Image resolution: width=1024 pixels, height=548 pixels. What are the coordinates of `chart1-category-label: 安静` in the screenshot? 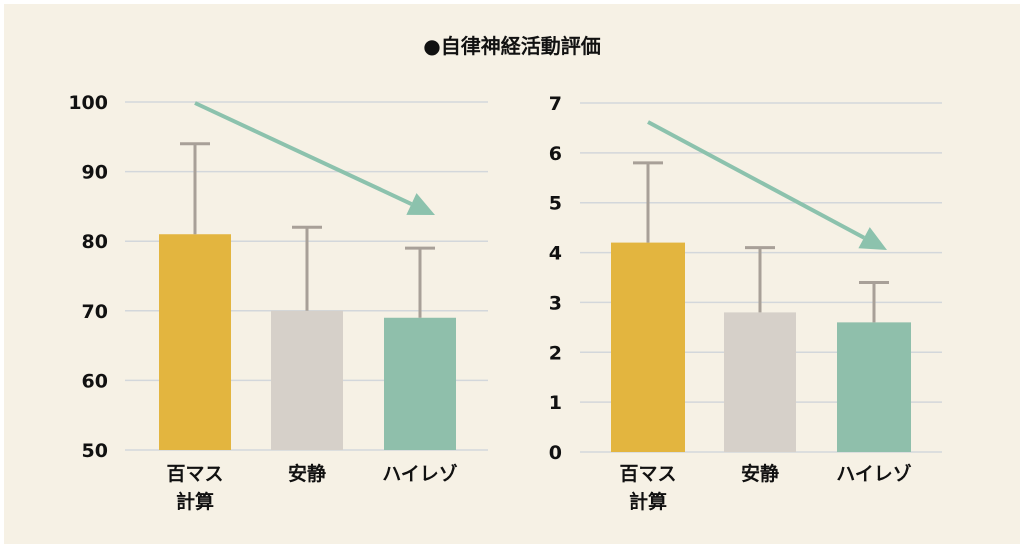 It's located at (307, 473).